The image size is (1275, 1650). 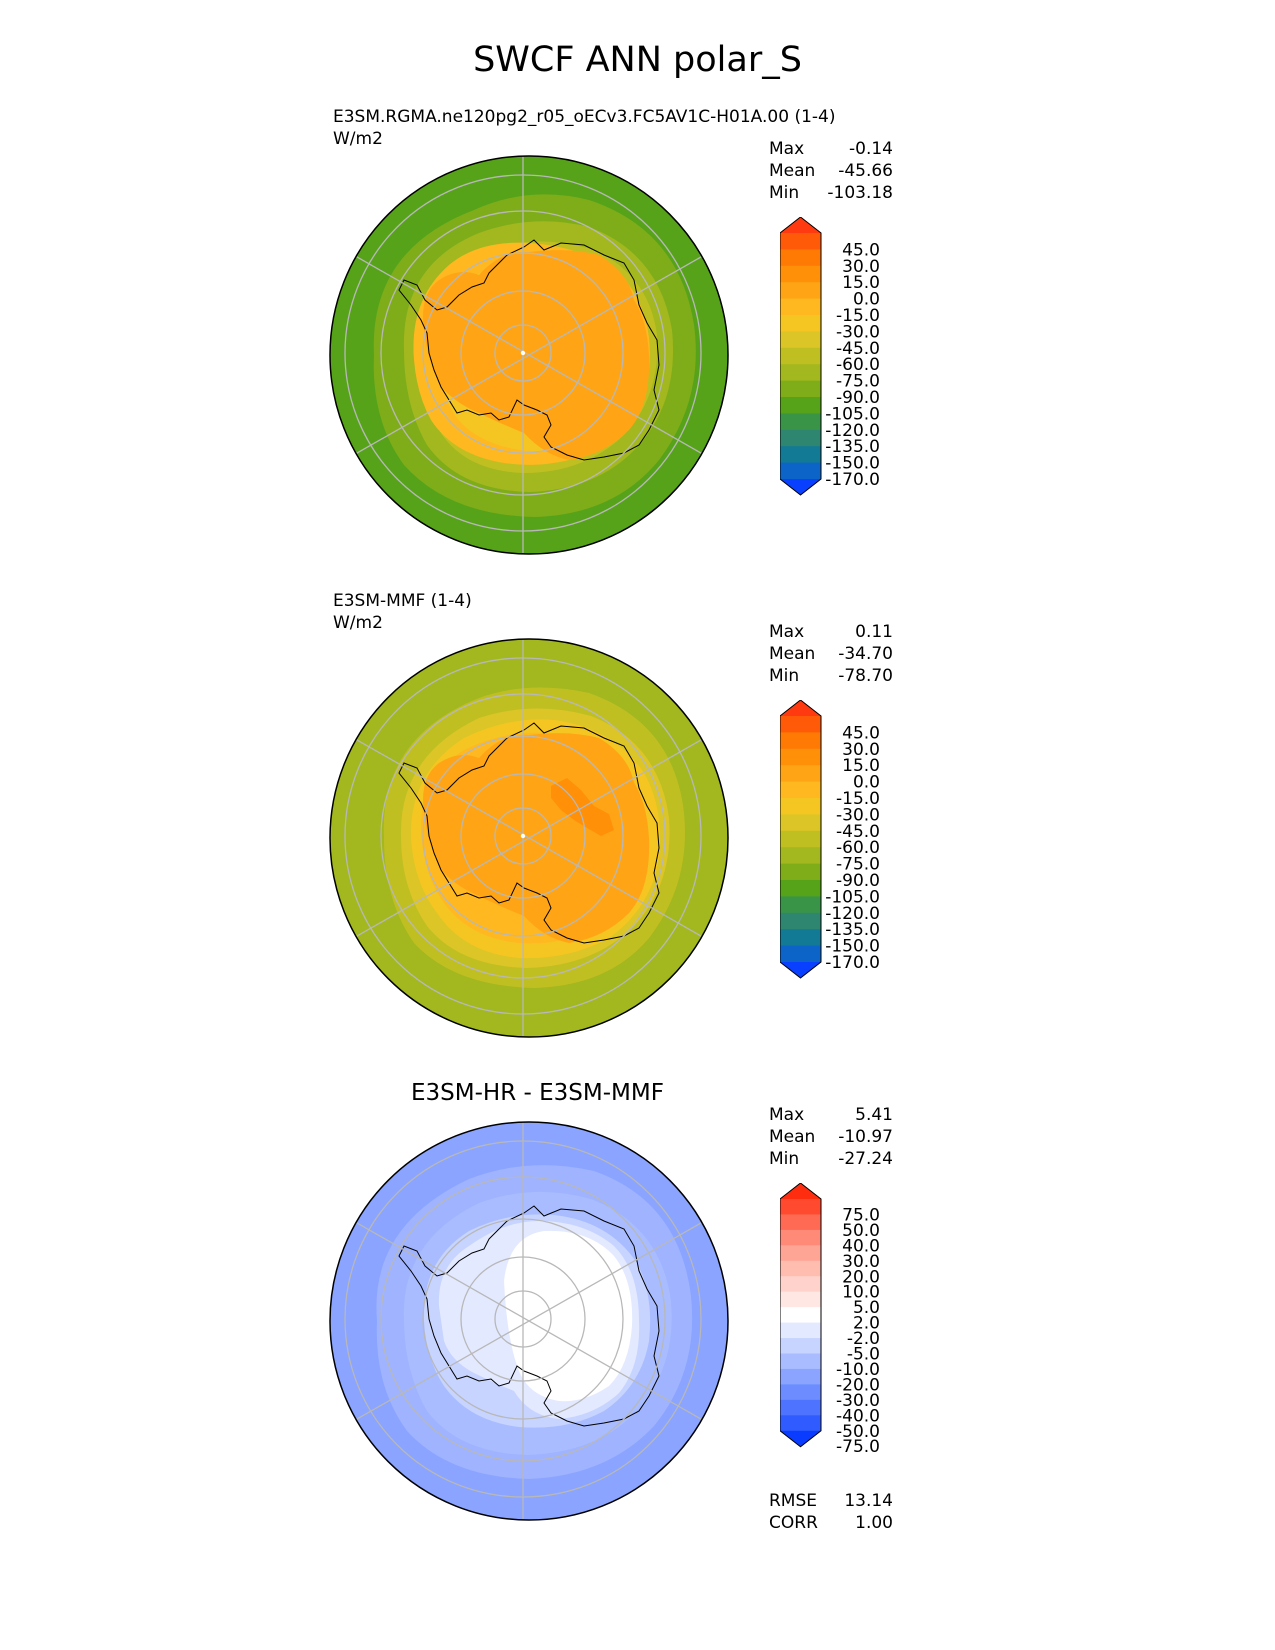 I want to click on colorbar-tick-label: 2.0, so click(x=866, y=1324).